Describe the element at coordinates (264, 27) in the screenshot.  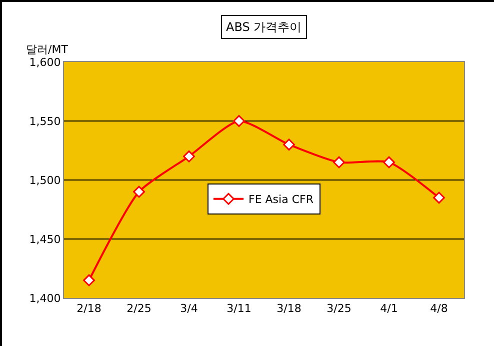
I see `chart-title: ABS 가격추이` at that location.